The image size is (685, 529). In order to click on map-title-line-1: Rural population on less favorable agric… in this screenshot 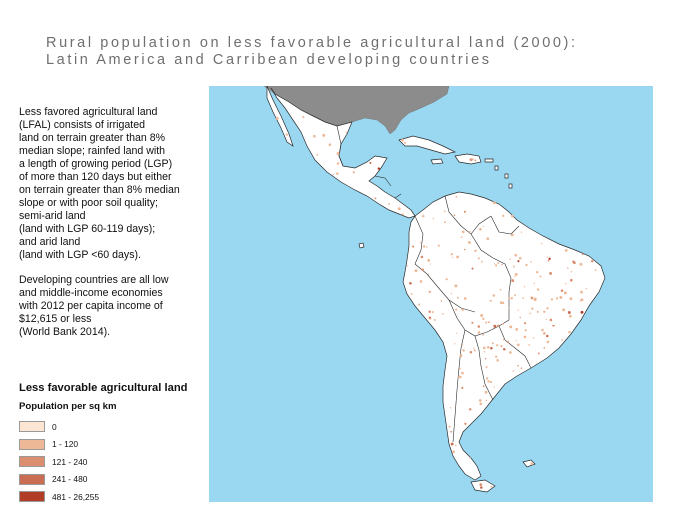, I will do `click(312, 43)`.